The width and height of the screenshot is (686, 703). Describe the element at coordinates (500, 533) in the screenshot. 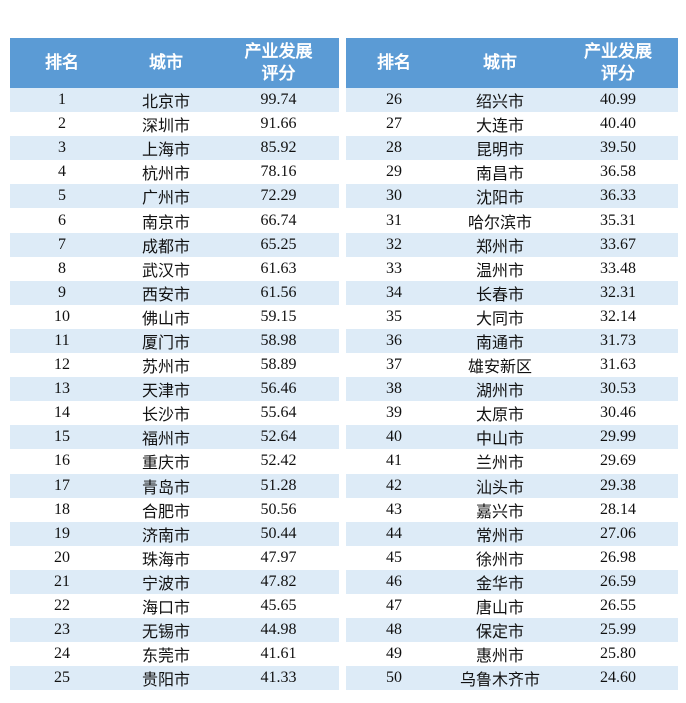

I see `city: 常州市` at that location.